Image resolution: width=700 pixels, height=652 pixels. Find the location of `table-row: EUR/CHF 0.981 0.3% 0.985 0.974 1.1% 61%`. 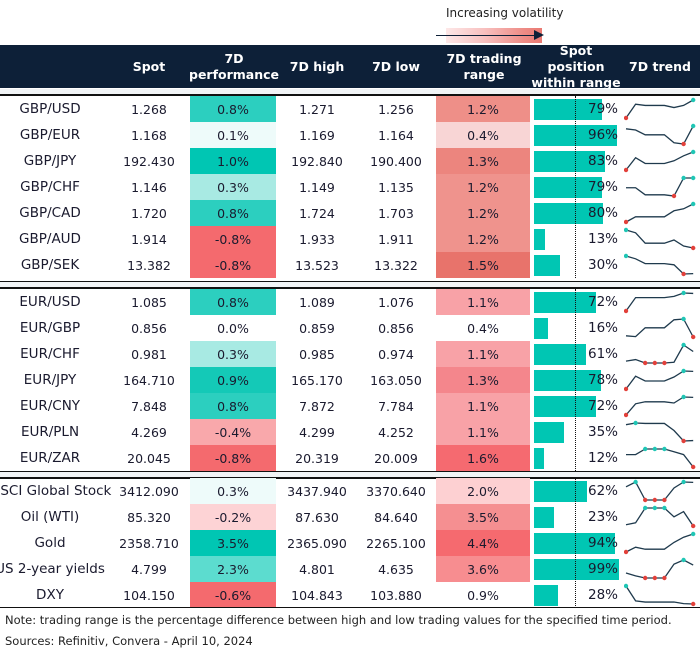

table-row: EUR/CHF 0.981 0.3% 0.985 0.974 1.1% 61% is located at coordinates (350, 354).